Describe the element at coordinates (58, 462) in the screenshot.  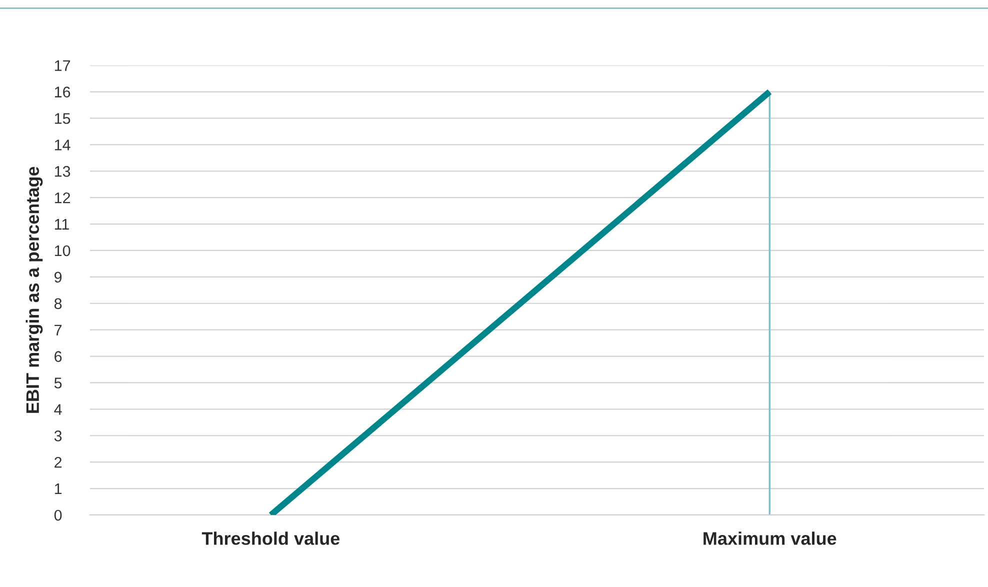
I see `y-tick-label: 2` at that location.